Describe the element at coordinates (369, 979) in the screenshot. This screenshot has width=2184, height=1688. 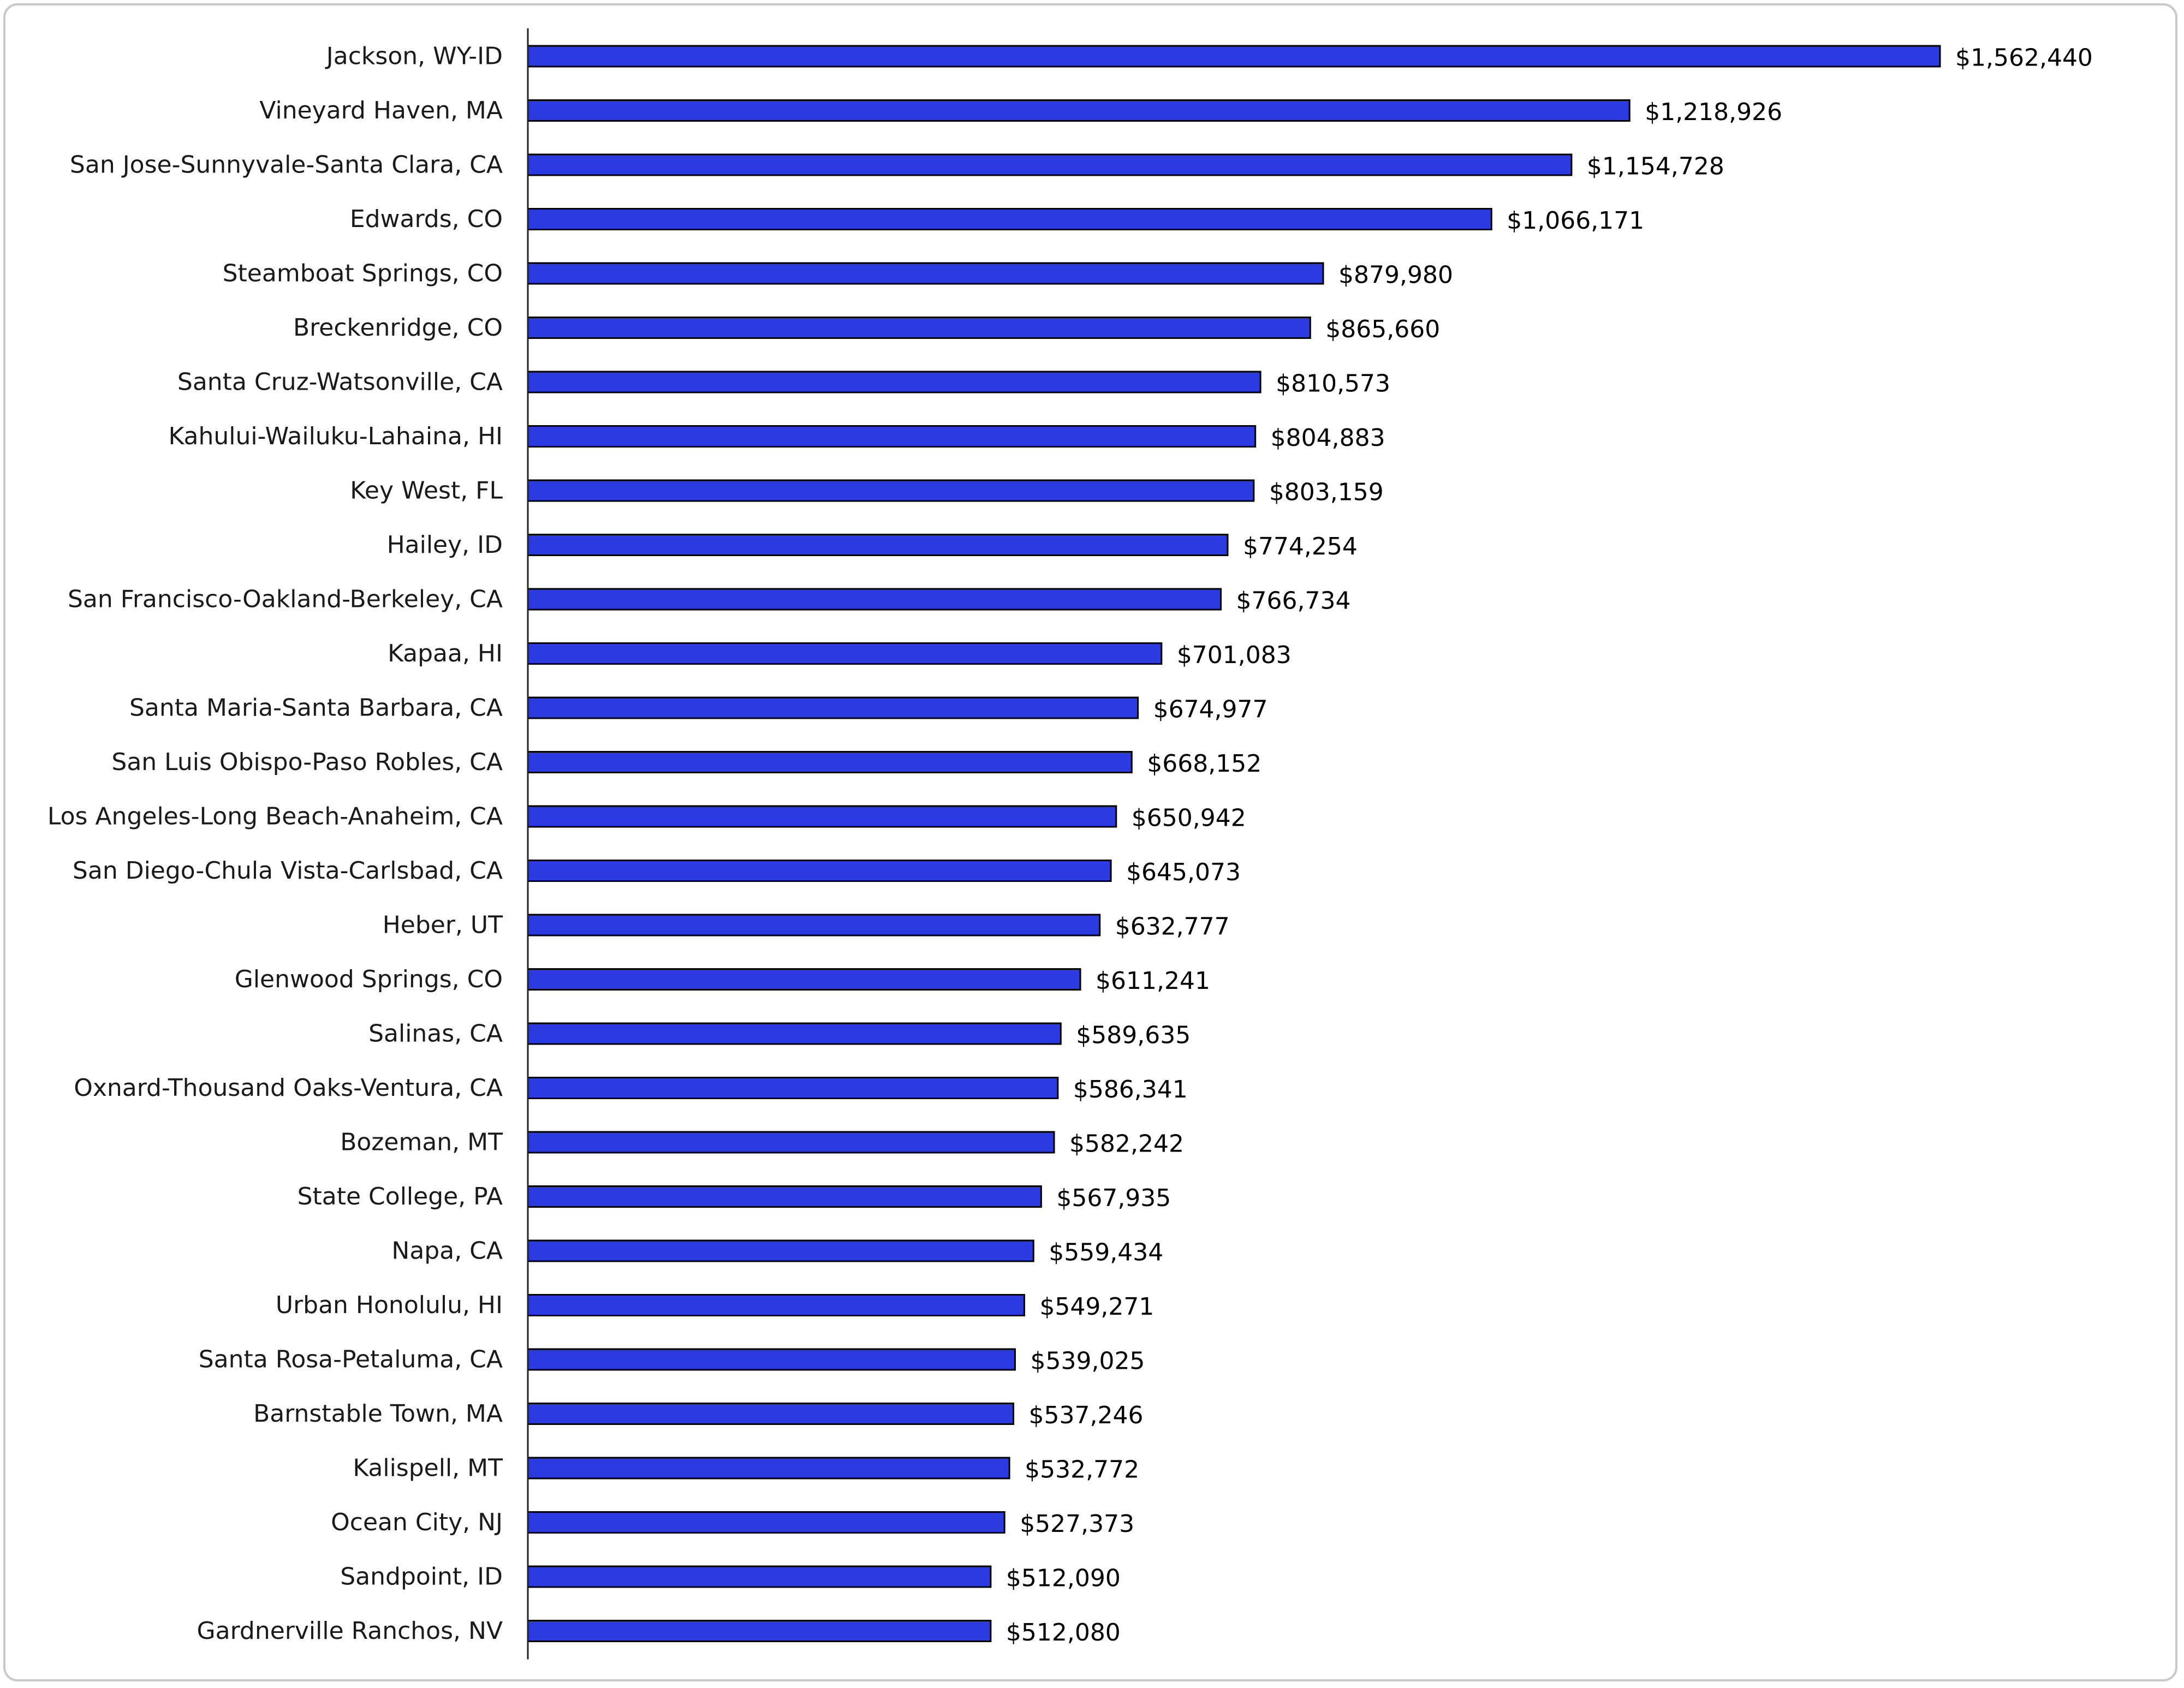
I see `category-label: Glenwood Springs, CO` at that location.